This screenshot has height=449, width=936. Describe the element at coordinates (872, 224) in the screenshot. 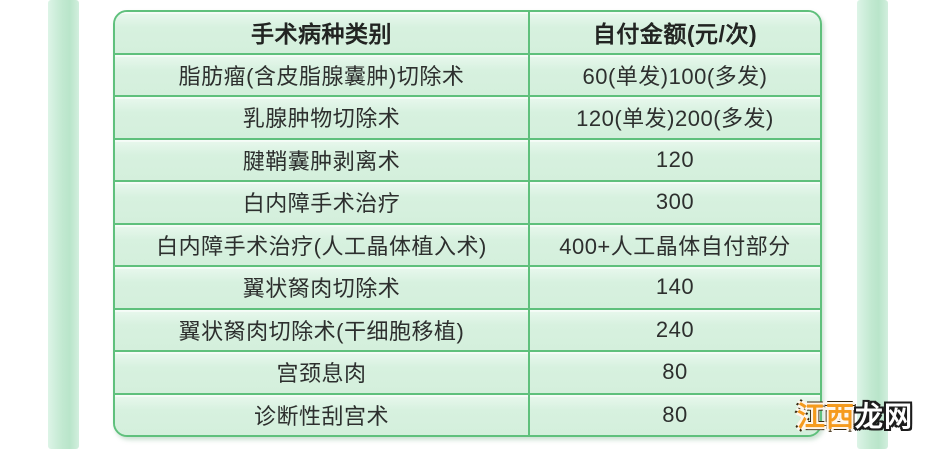

I see `right-green-strip` at that location.